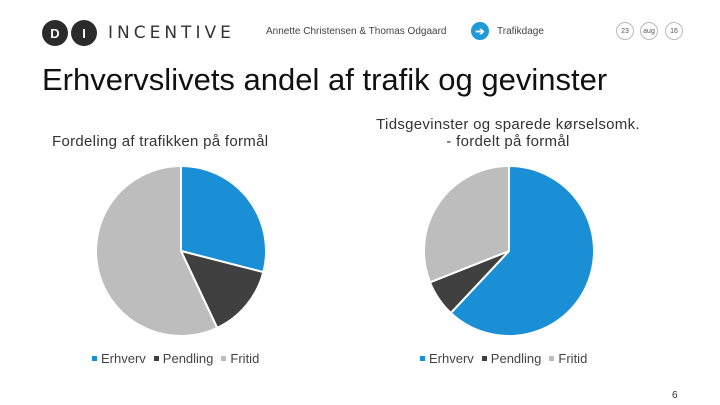 The image size is (720, 405). I want to click on logo-text: INCENTIVE, so click(171, 33).